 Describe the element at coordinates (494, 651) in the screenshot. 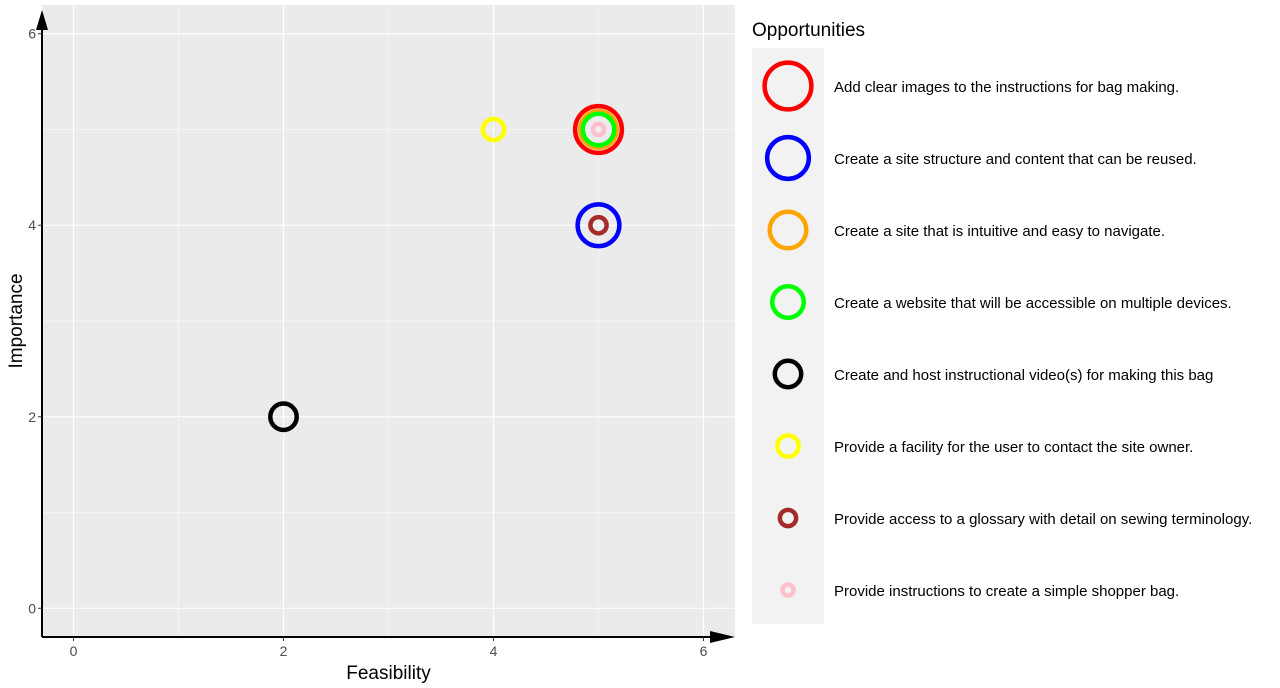

I see `x-tick-label: 4` at that location.